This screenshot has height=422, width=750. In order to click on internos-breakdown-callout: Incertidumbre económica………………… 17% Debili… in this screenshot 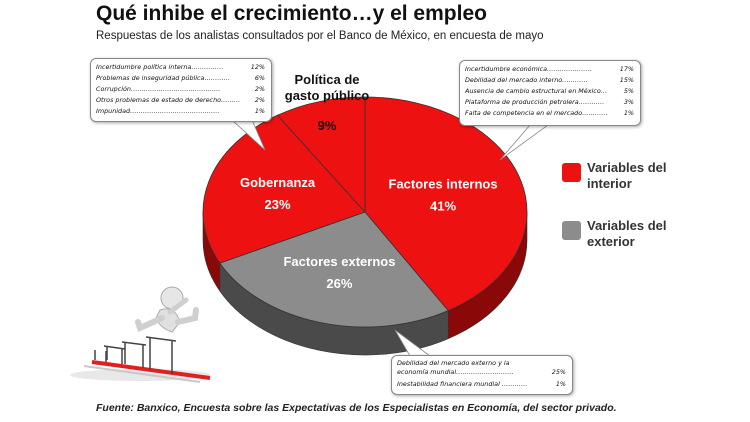, I will do `click(550, 93)`.